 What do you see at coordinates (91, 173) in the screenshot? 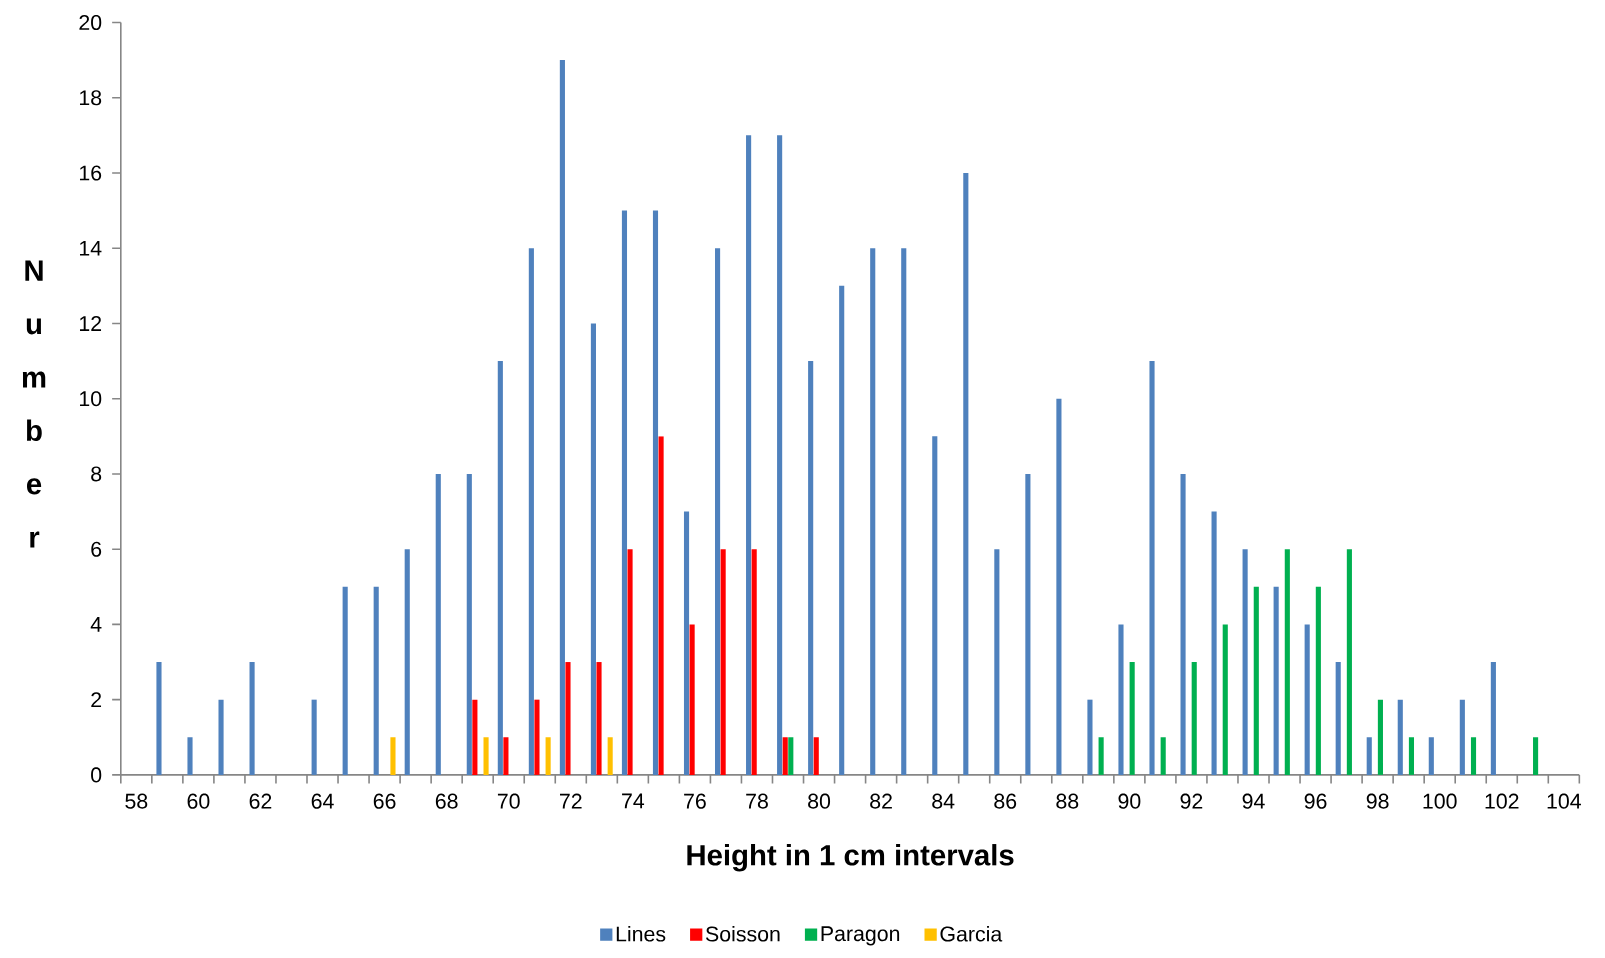
I see `y-tick-label: 16` at bounding box center [91, 173].